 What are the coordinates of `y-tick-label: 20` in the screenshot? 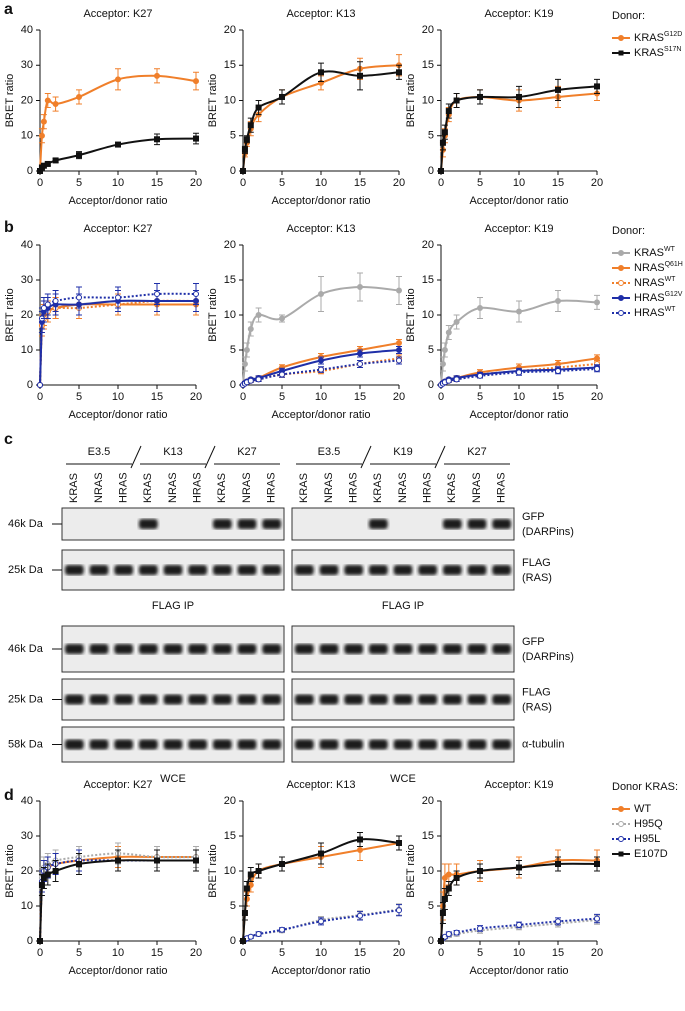 It's located at (27, 315).